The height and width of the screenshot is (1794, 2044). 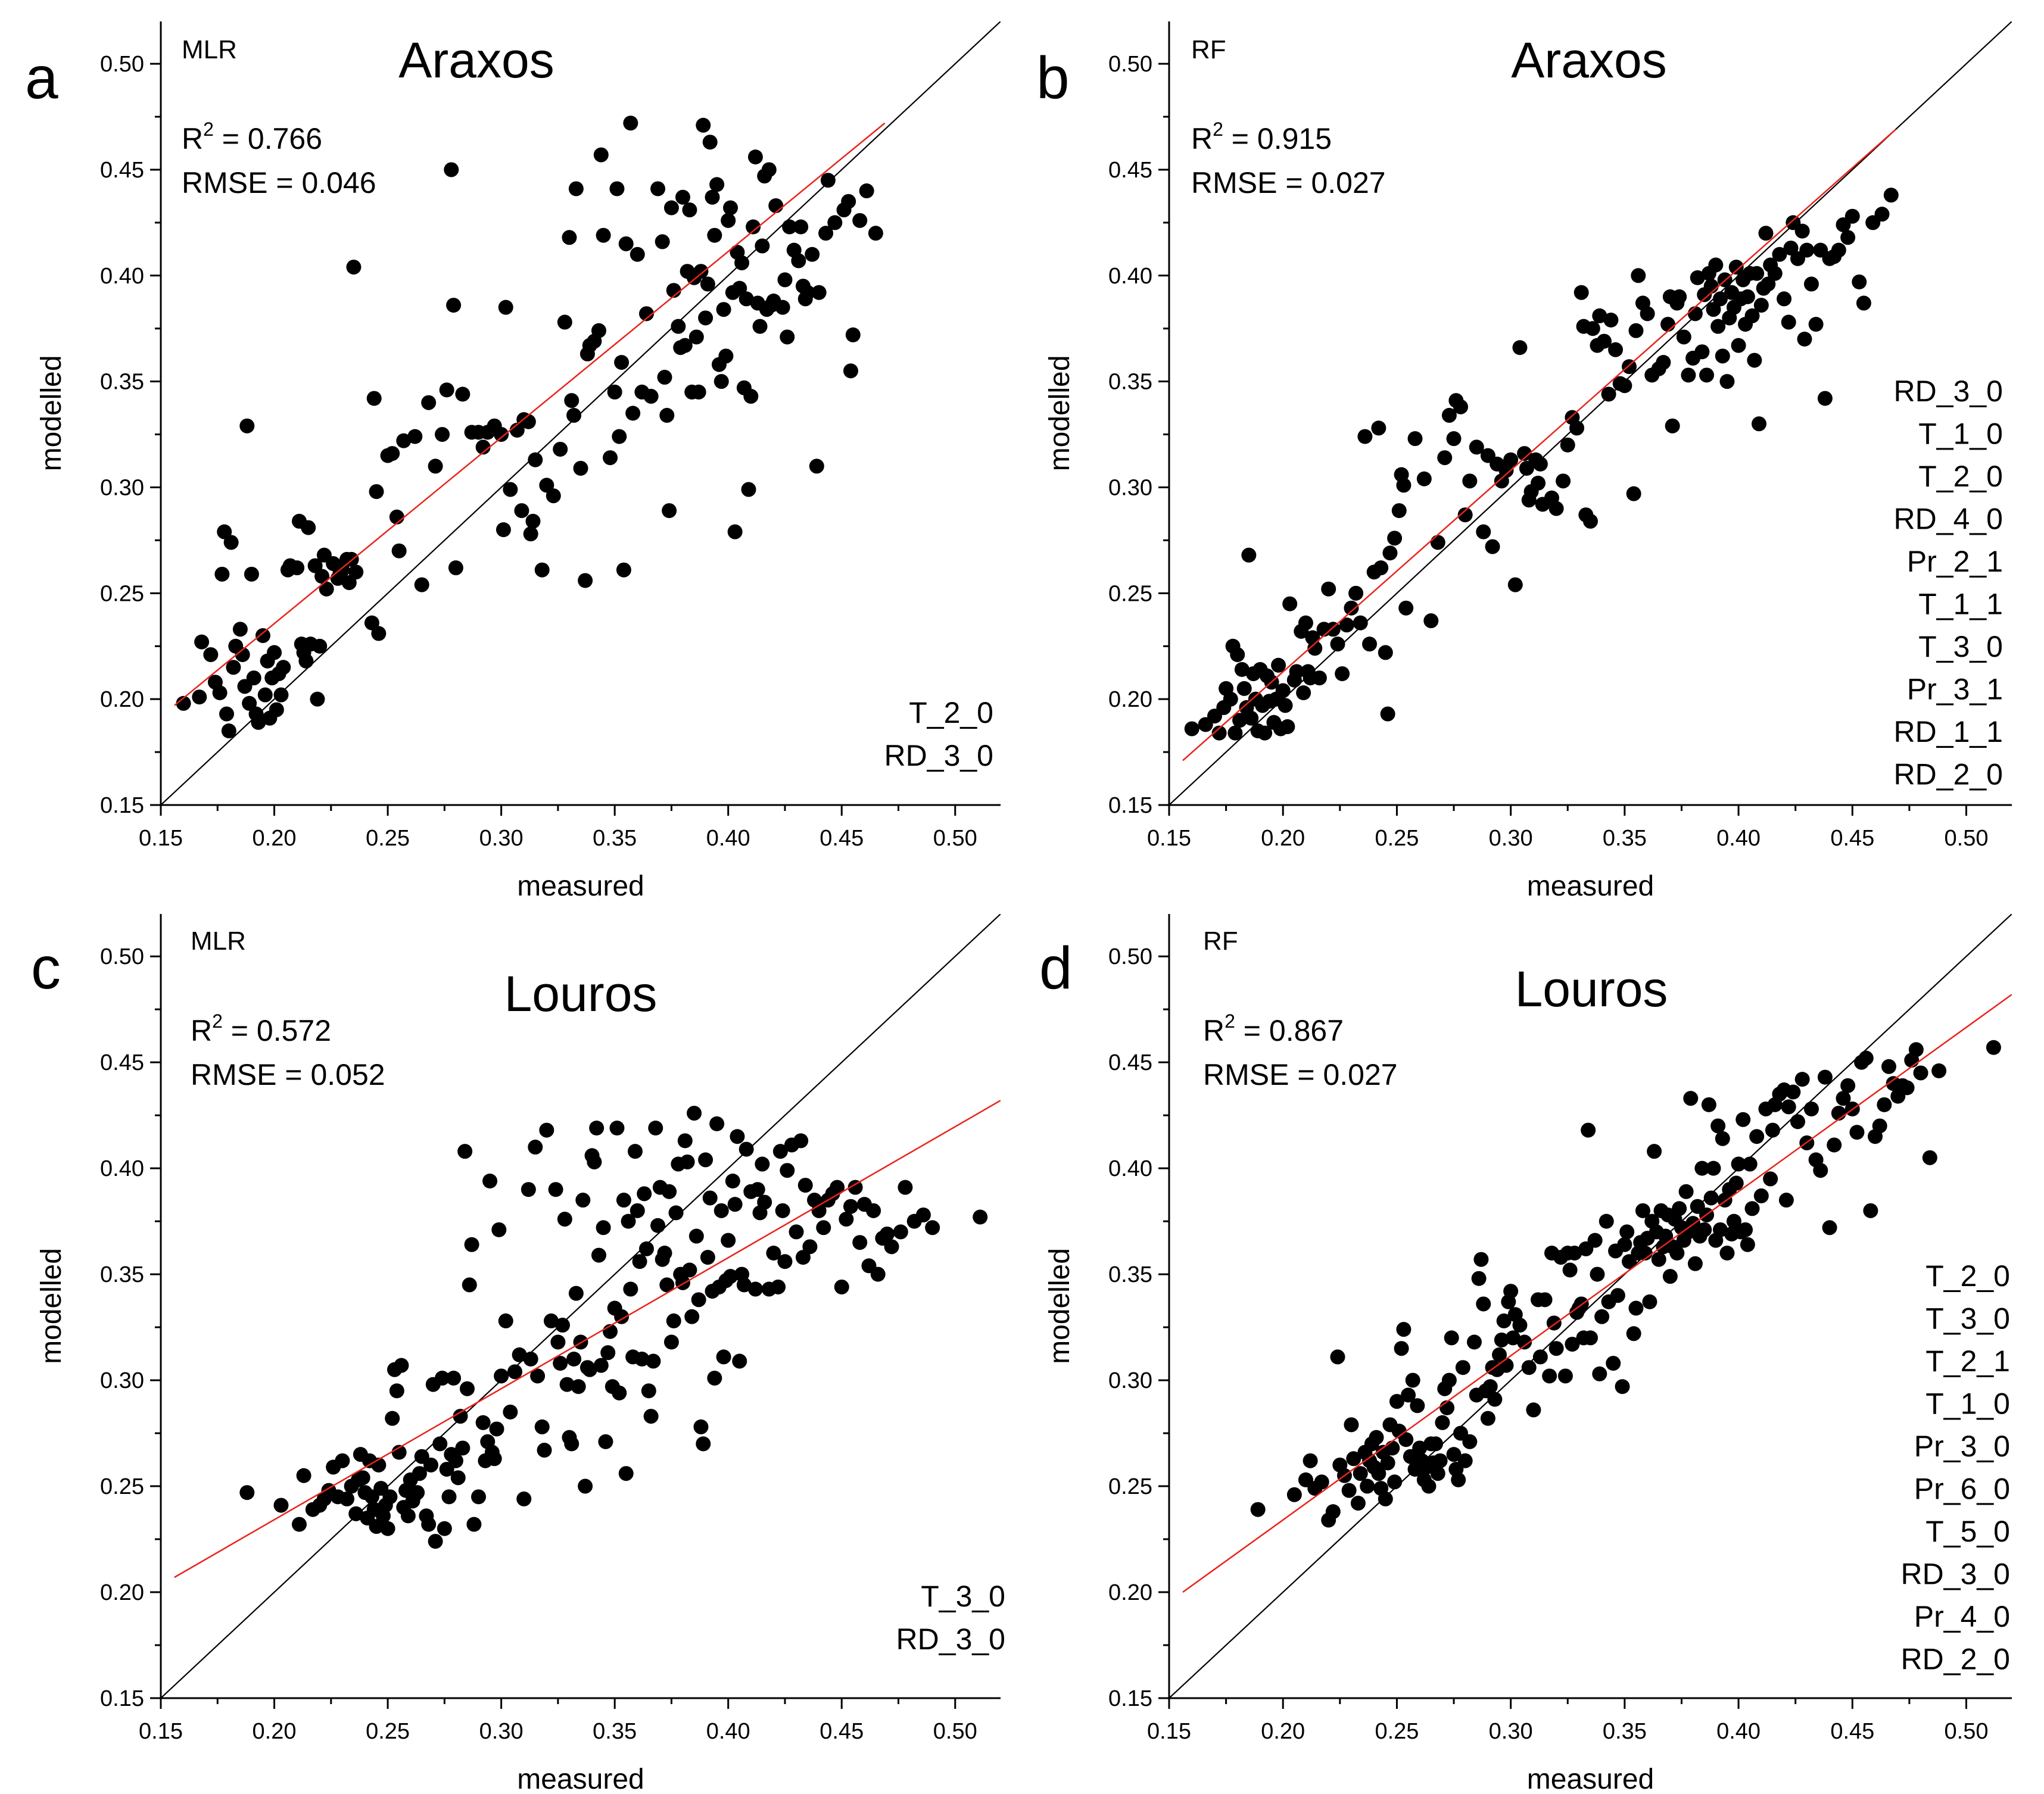 I want to click on rmse-annotation: RMSE = 0.052, so click(x=288, y=1074).